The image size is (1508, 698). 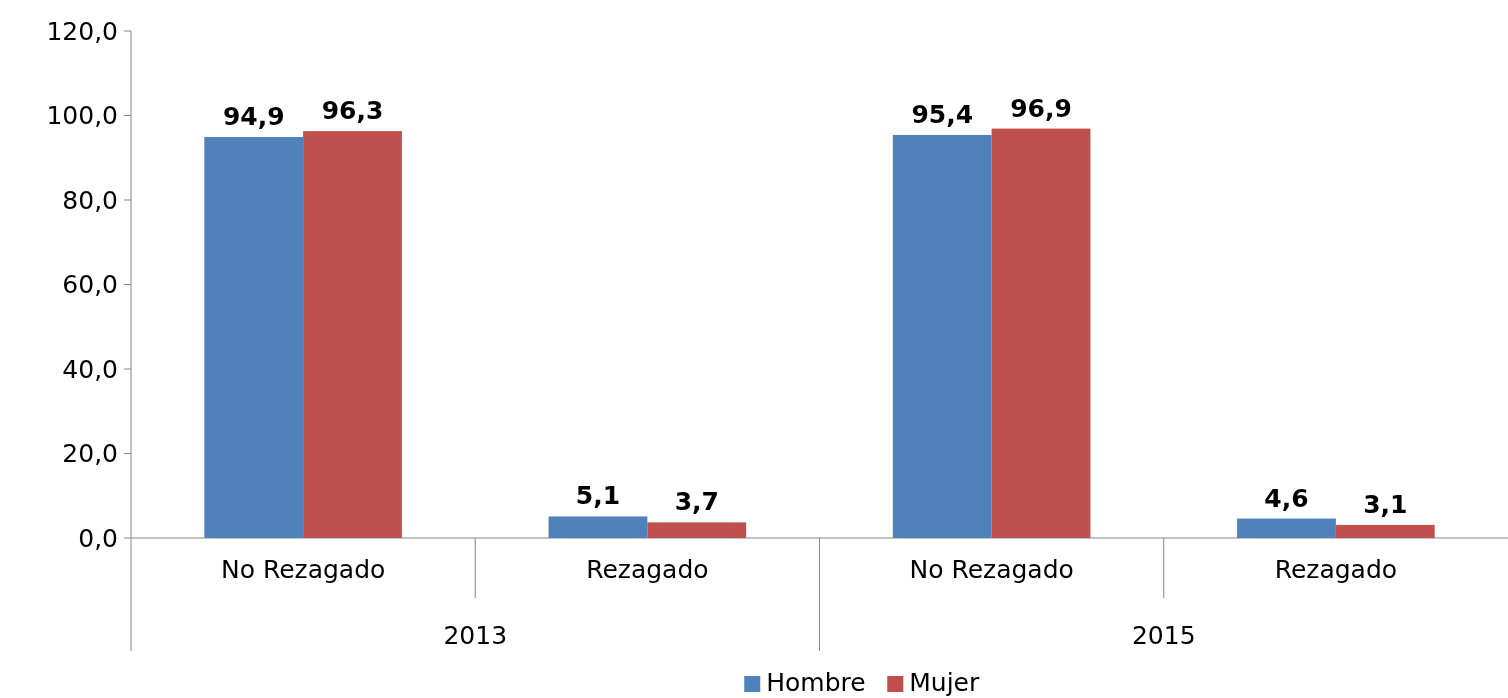 I want to click on y-tick-label: 20,0, so click(x=90, y=454).